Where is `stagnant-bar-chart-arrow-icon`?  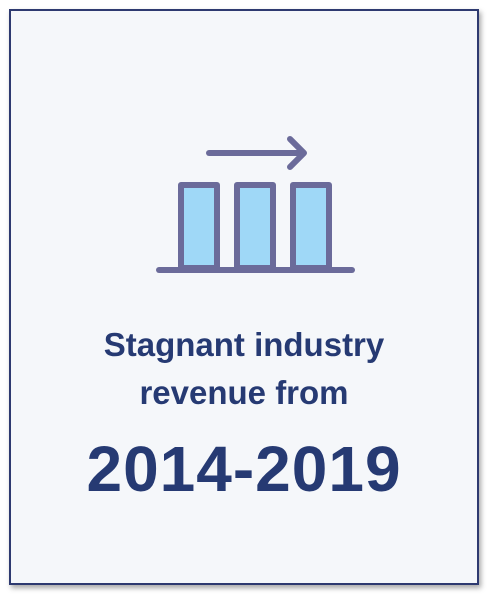
stagnant-bar-chart-arrow-icon is located at coordinates (253, 205).